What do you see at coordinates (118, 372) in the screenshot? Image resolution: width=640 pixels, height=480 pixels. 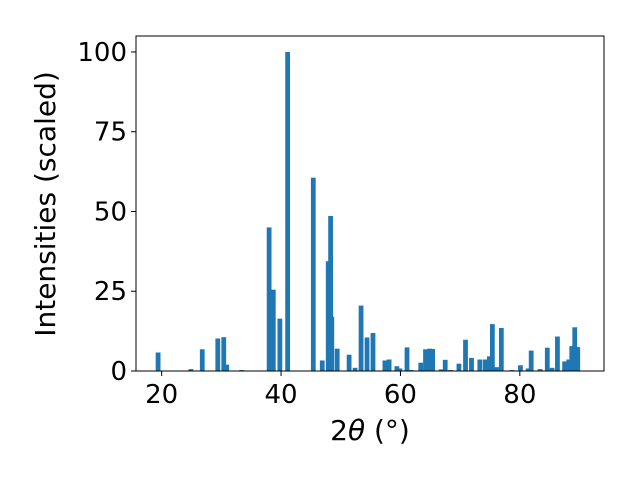 I see `y-tick-label: 0` at bounding box center [118, 372].